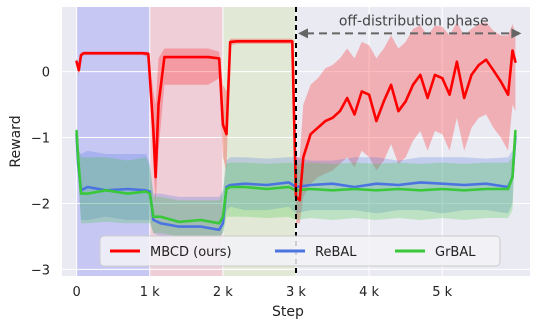  I want to click on legend-label-2: ReBAL, so click(336, 252).